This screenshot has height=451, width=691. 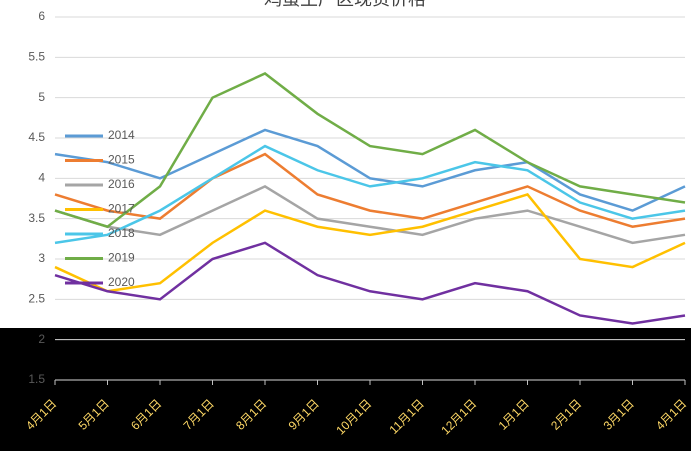 What do you see at coordinates (41, 258) in the screenshot?
I see `y-tick-label: 3` at bounding box center [41, 258].